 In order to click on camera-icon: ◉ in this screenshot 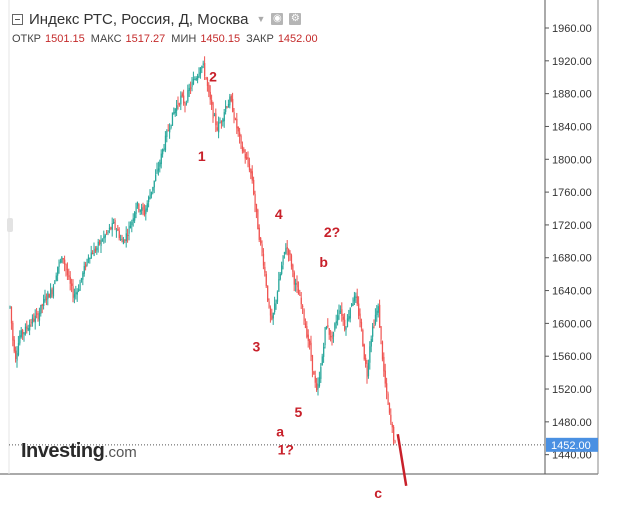, I will do `click(277, 19)`.